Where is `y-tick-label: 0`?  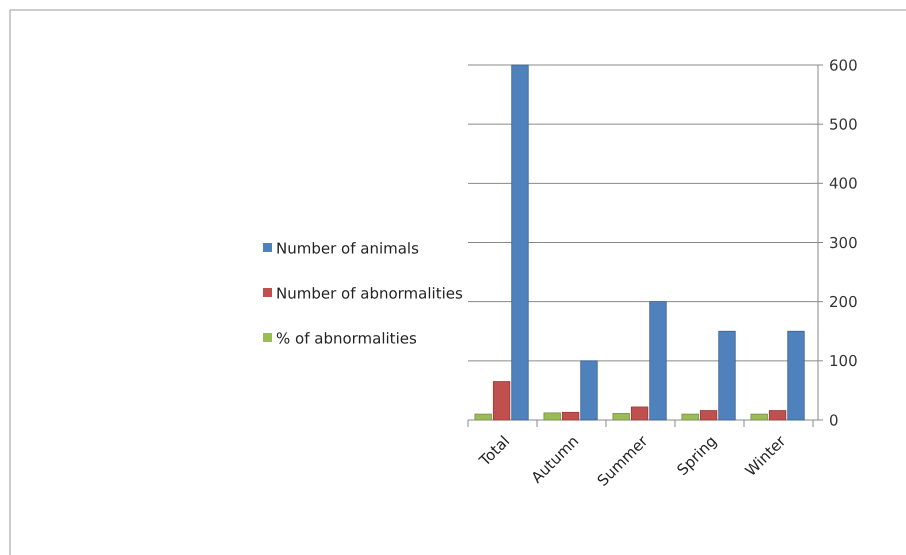 y-tick-label: 0 is located at coordinates (834, 420).